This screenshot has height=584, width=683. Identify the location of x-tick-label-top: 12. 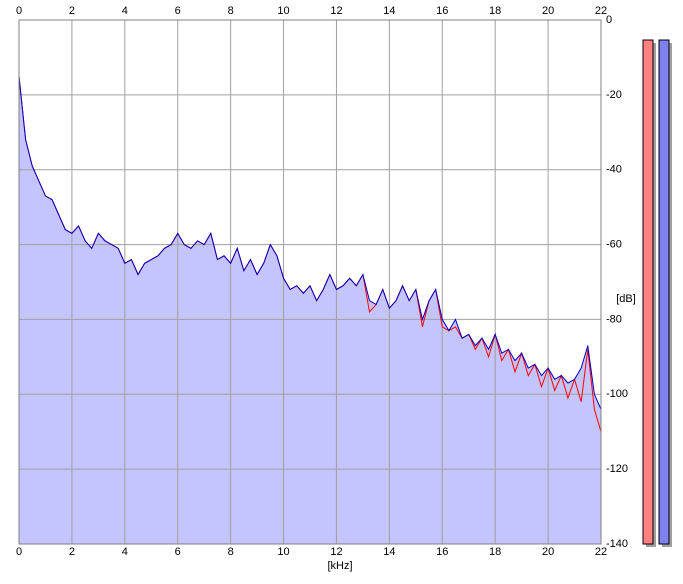
(336, 11).